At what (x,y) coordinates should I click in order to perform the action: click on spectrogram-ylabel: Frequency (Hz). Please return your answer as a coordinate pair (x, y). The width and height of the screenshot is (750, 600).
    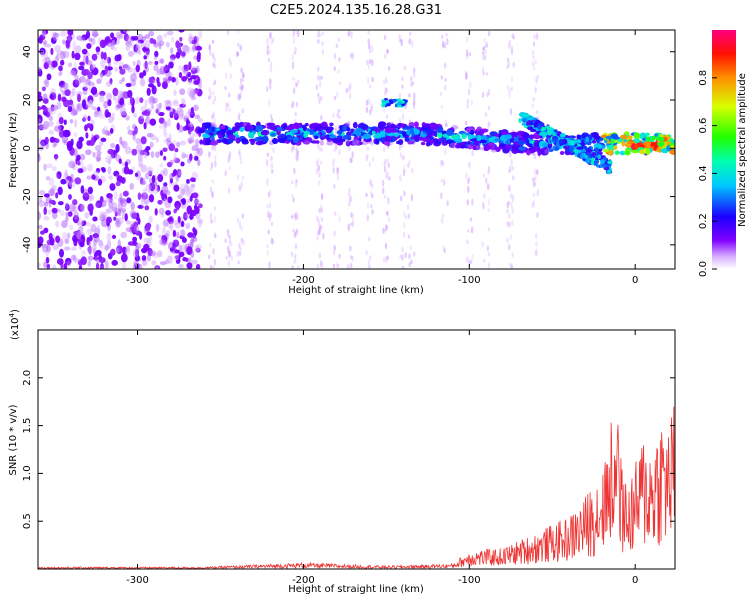
    Looking at the image, I should click on (13, 150).